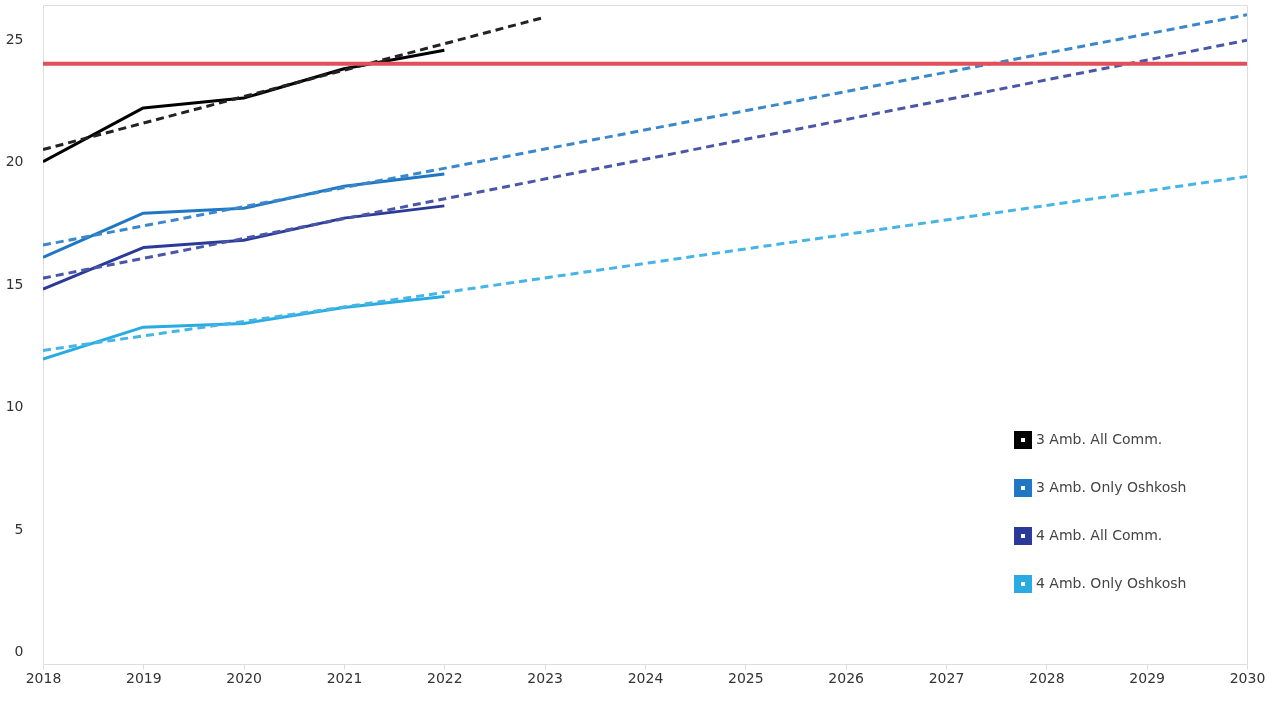 The image size is (1286, 702). Describe the element at coordinates (445, 677) in the screenshot. I see `x-tick-label: 2022` at that location.